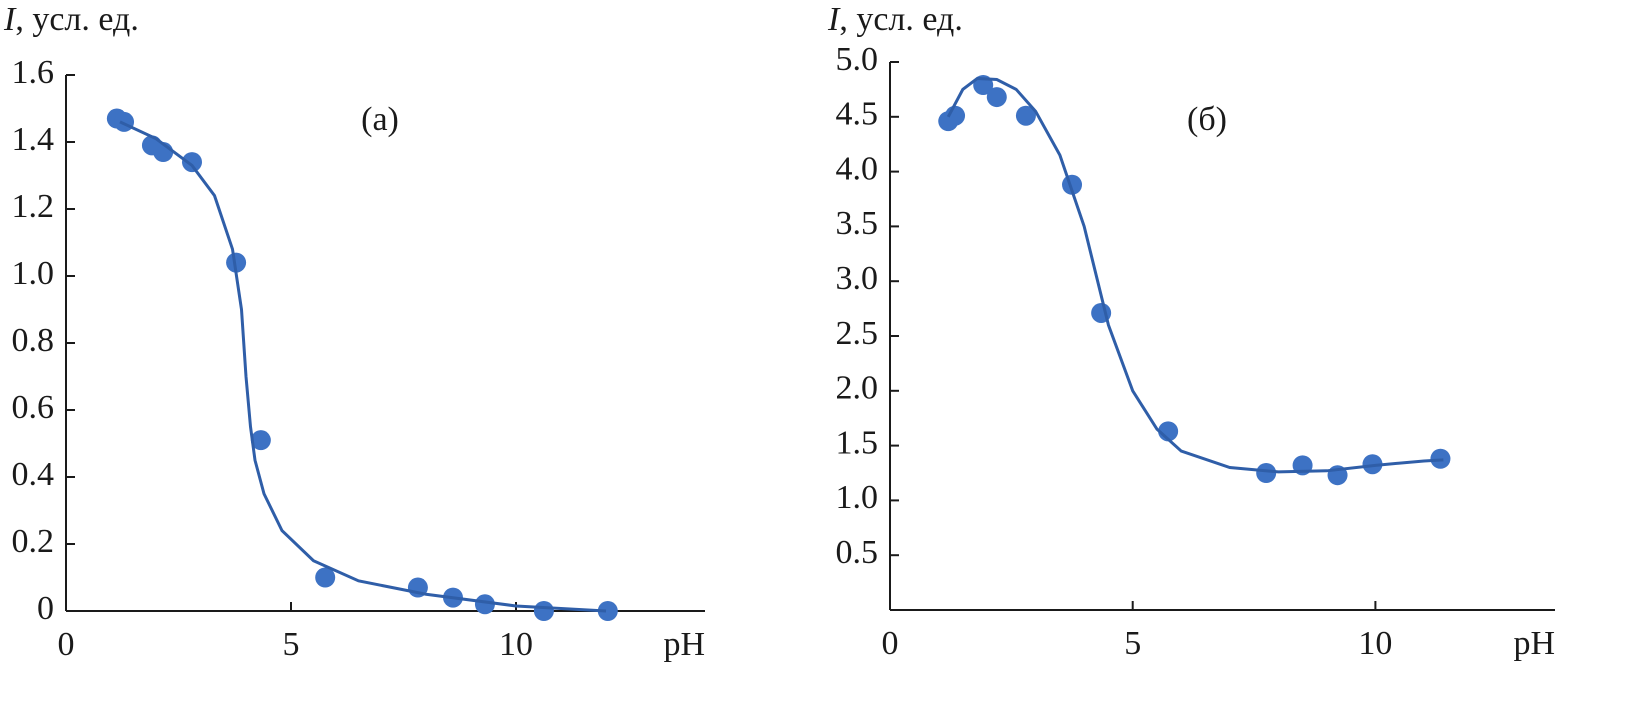 The height and width of the screenshot is (702, 1646). Describe the element at coordinates (33, 139) in the screenshot. I see `y-tick-label: 1.4` at that location.